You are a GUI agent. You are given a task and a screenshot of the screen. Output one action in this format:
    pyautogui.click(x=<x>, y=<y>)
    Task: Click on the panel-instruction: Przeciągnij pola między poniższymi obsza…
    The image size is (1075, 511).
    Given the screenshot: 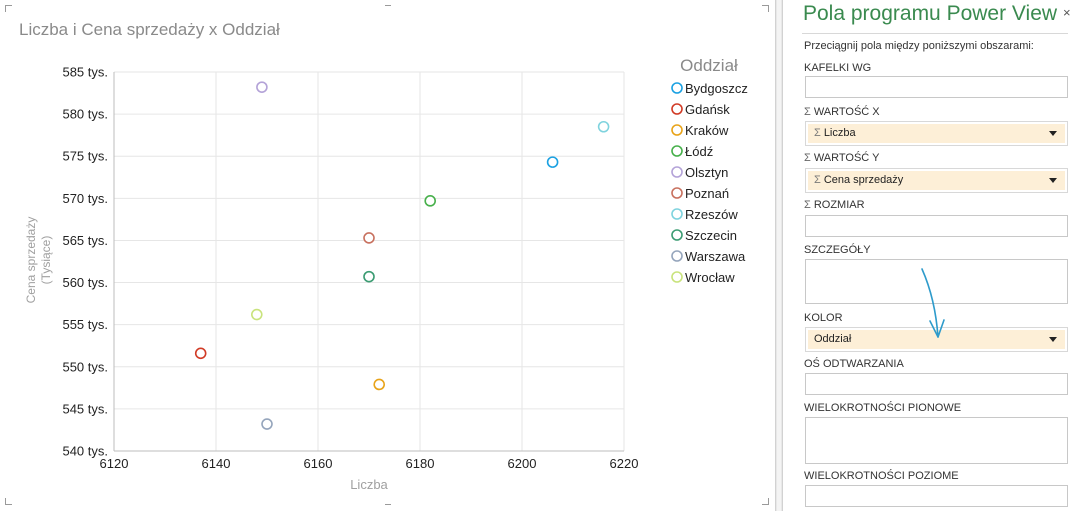 What is the action you would take?
    pyautogui.click(x=919, y=46)
    